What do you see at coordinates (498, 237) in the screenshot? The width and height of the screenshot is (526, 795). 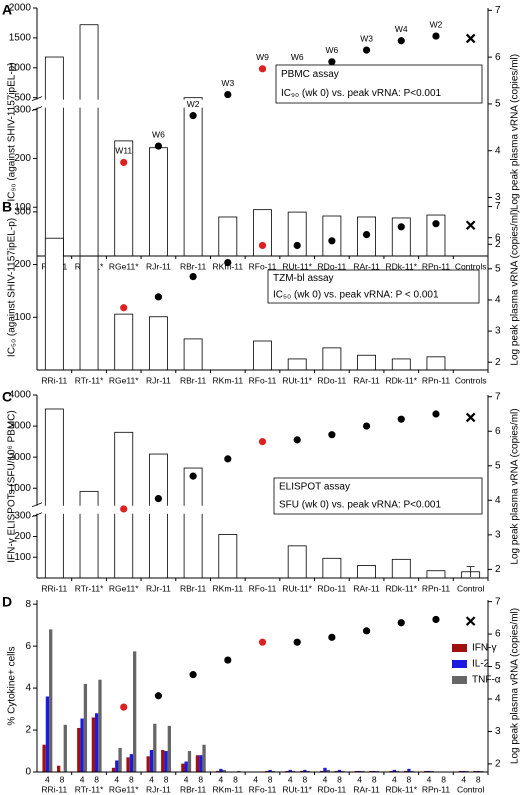 I see `y2-tick-label: 6` at bounding box center [498, 237].